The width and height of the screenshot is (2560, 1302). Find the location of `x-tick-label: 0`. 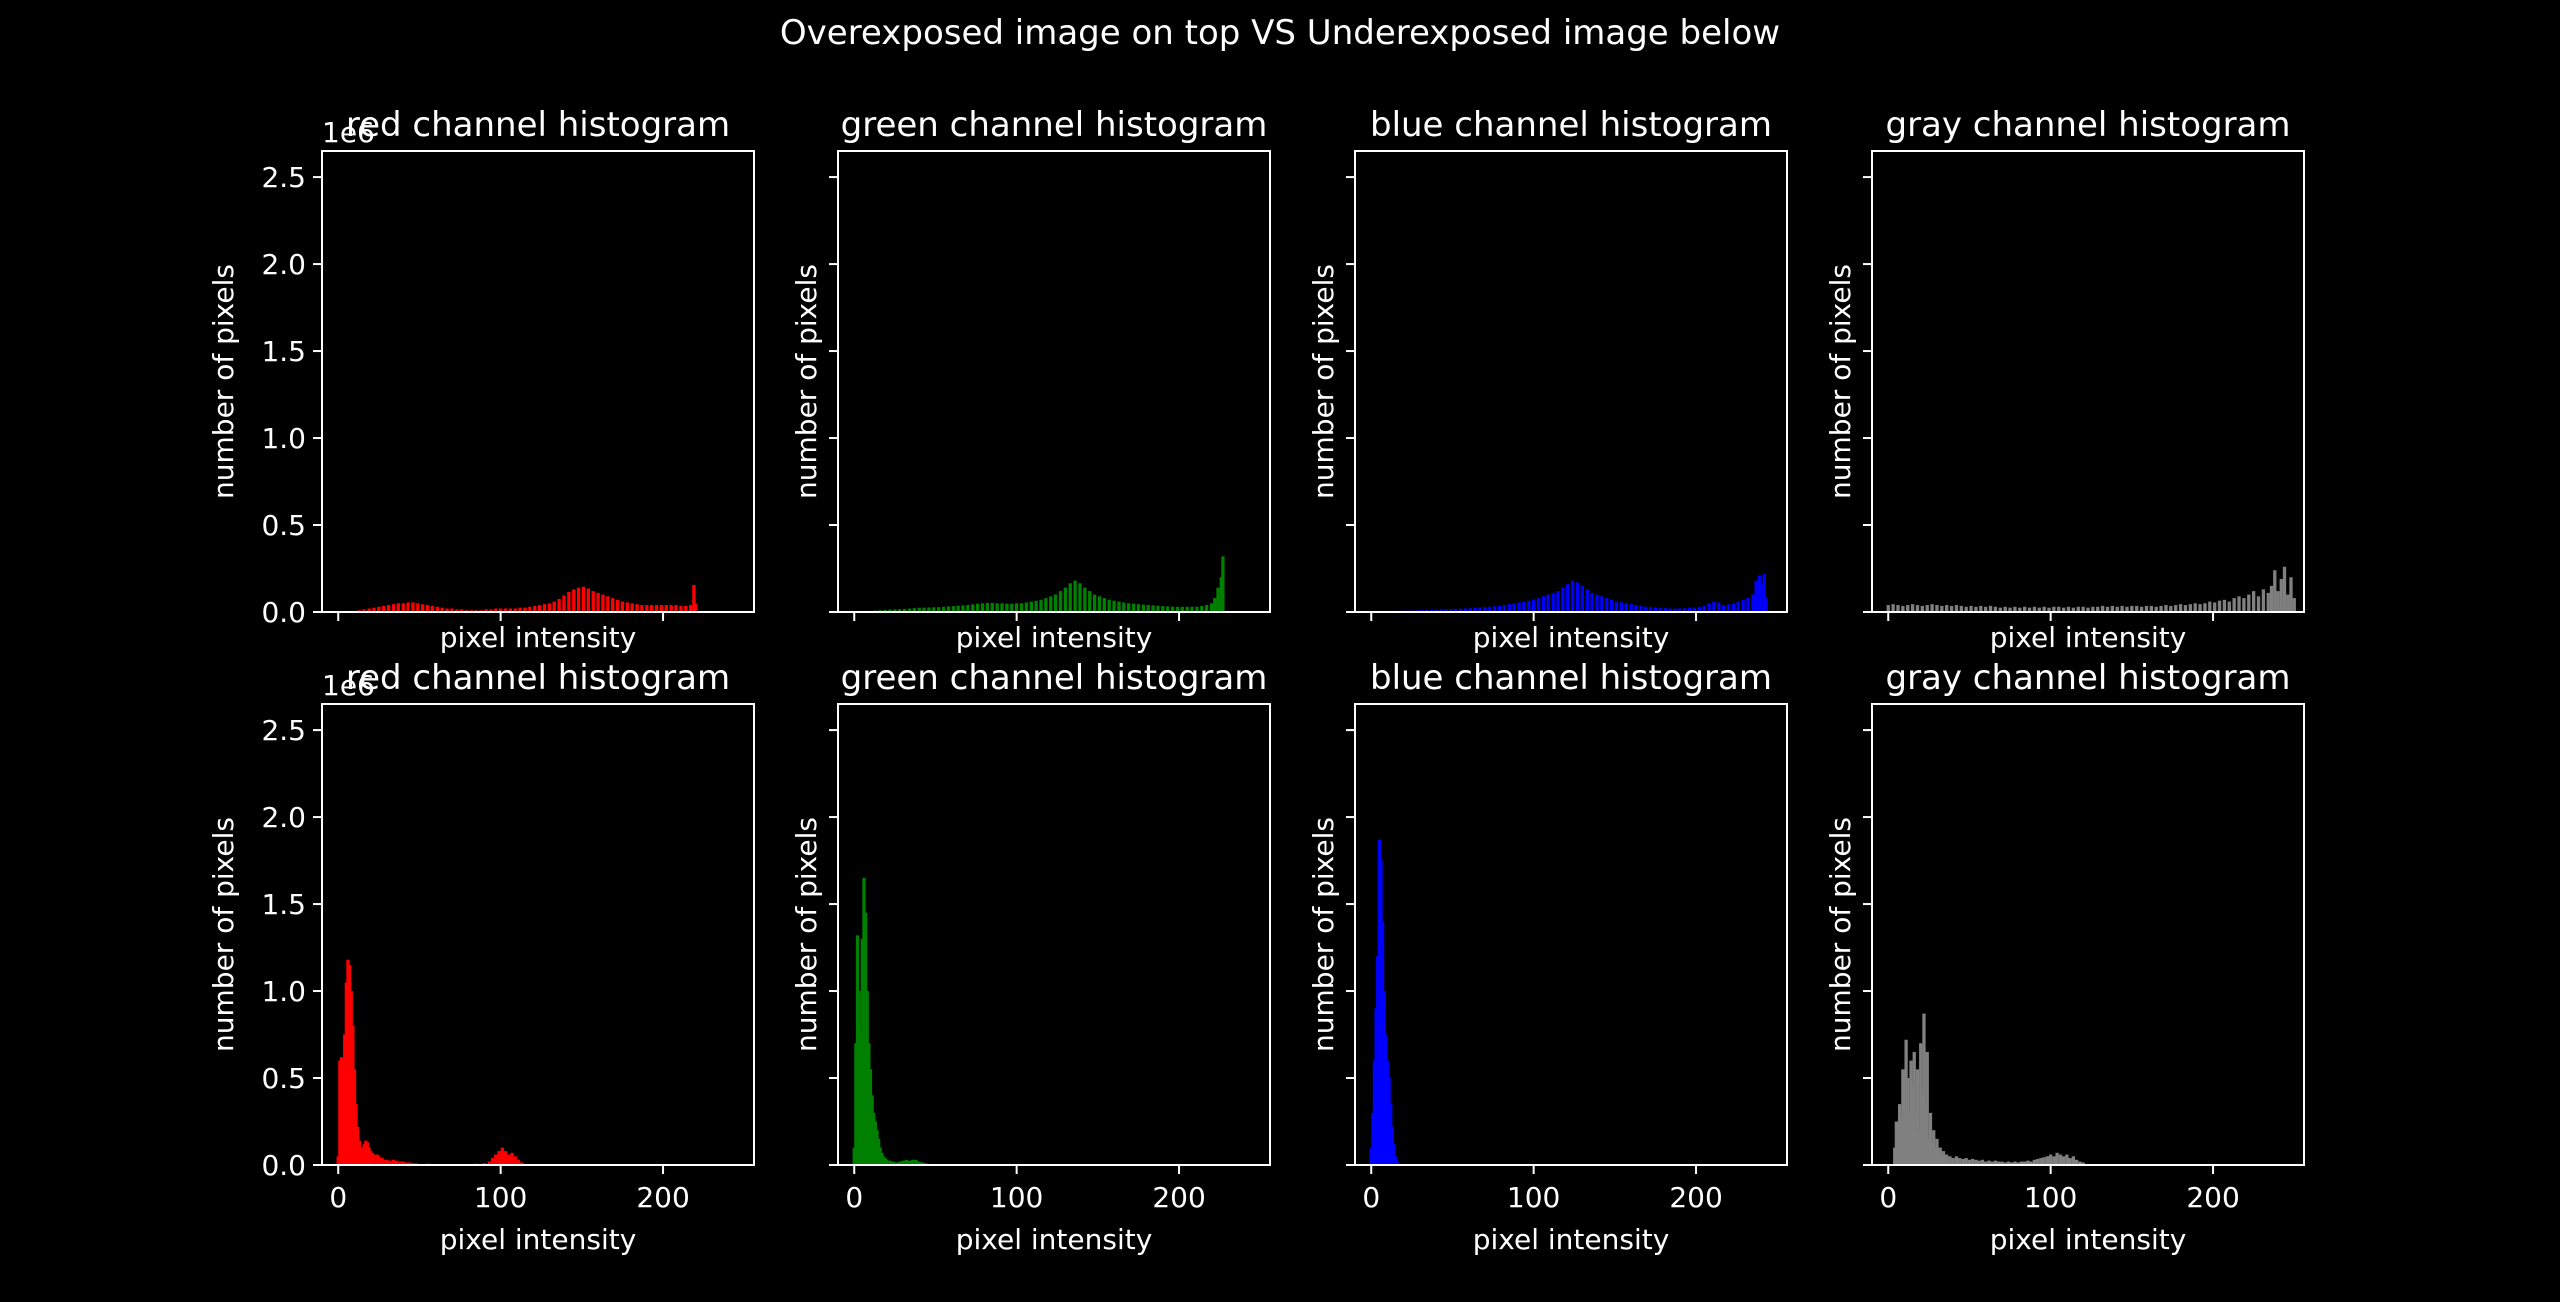

x-tick-label: 0 is located at coordinates (1371, 1197).